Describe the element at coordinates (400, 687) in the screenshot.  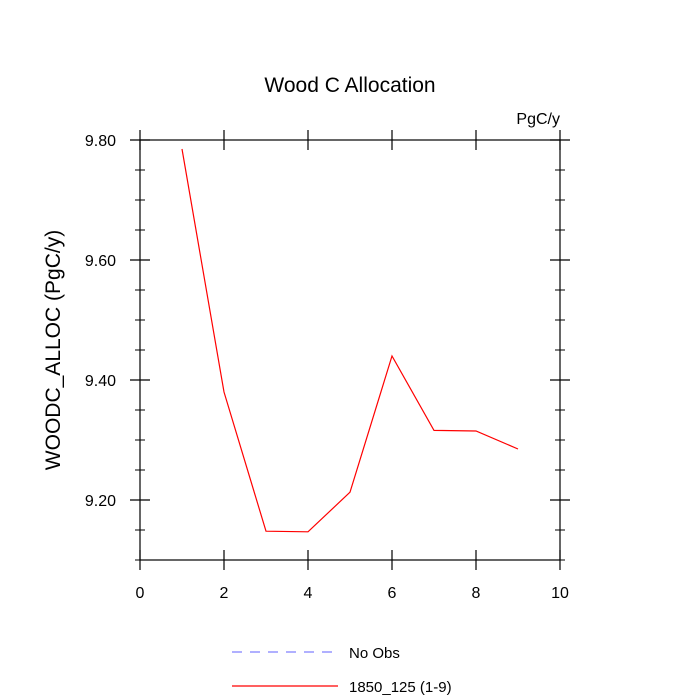
I see `legend-label: 1850_125 (1-9)` at that location.